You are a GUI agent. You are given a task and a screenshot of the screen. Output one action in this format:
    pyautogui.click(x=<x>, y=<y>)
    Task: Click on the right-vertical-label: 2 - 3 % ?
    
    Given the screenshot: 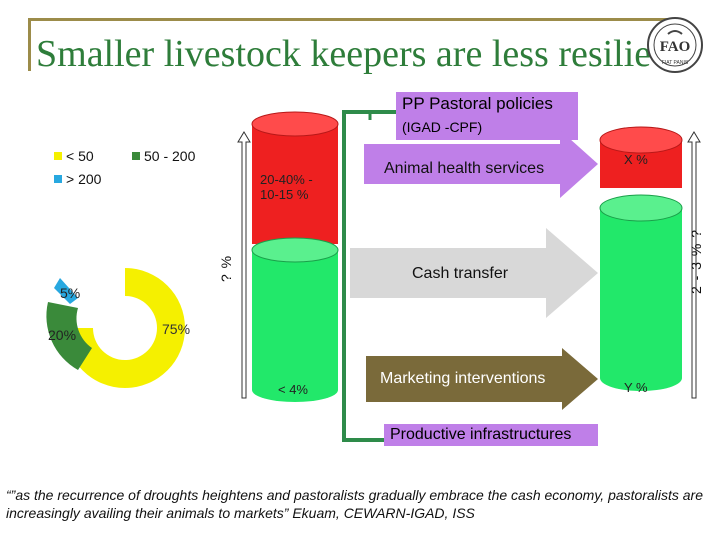 What is the action you would take?
    pyautogui.click(x=696, y=261)
    